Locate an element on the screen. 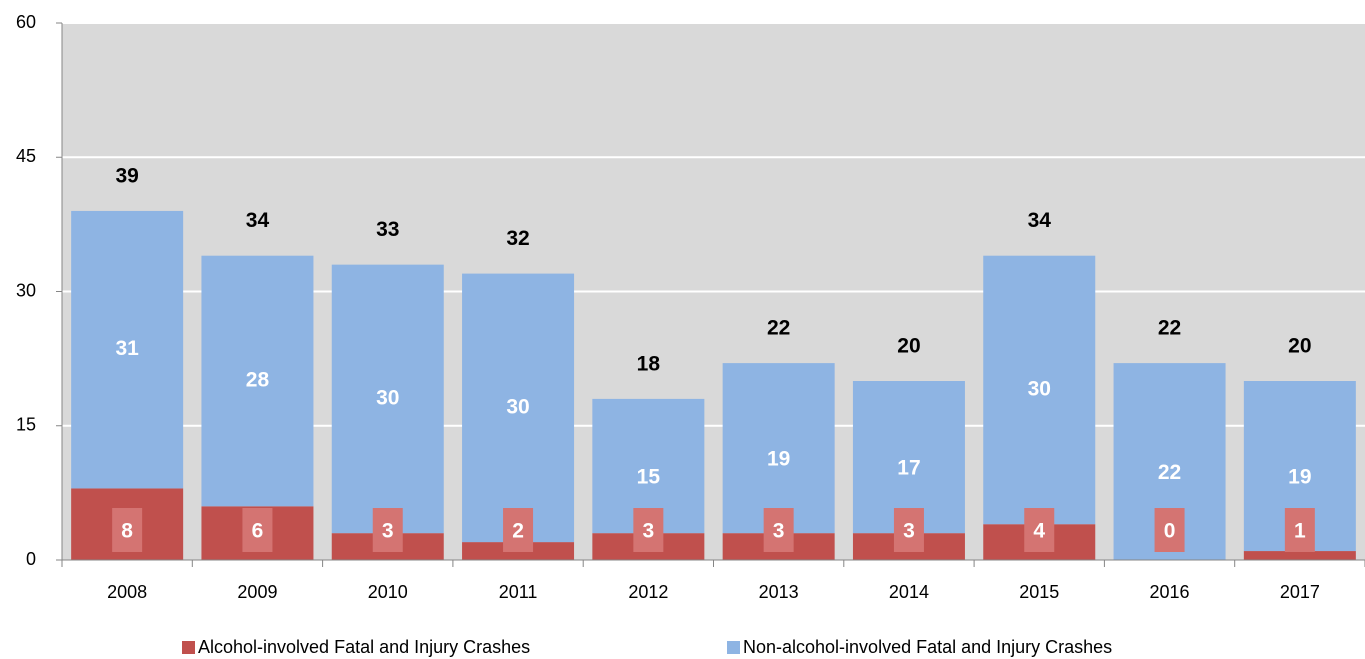 The image size is (1365, 659). x-tick-label: 2015 is located at coordinates (1039, 592).